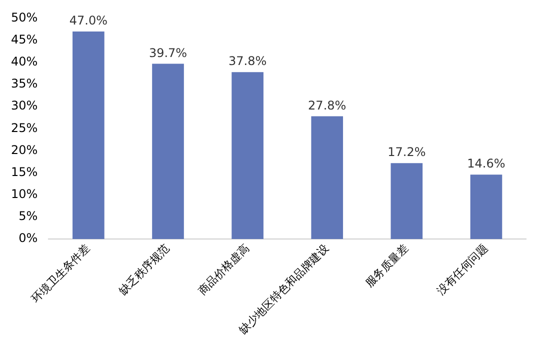 The image size is (542, 348). What do you see at coordinates (88, 21) in the screenshot?
I see `data-label: 47.0%` at bounding box center [88, 21].